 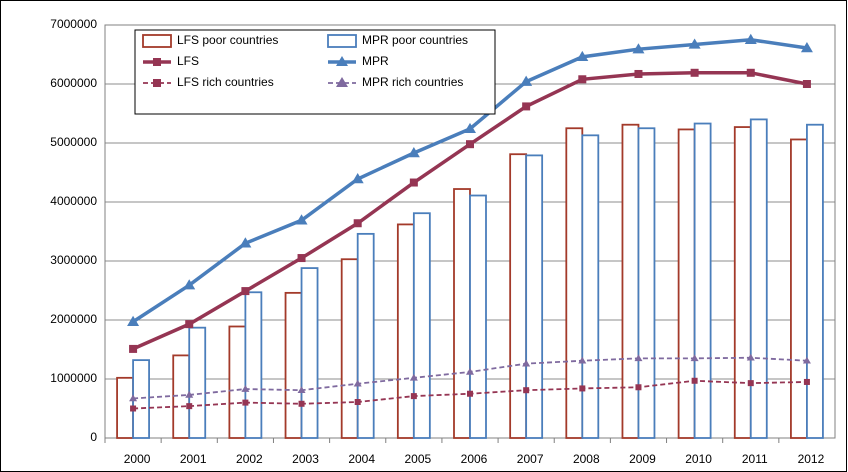 I want to click on legend-label: LFS, so click(x=188, y=61).